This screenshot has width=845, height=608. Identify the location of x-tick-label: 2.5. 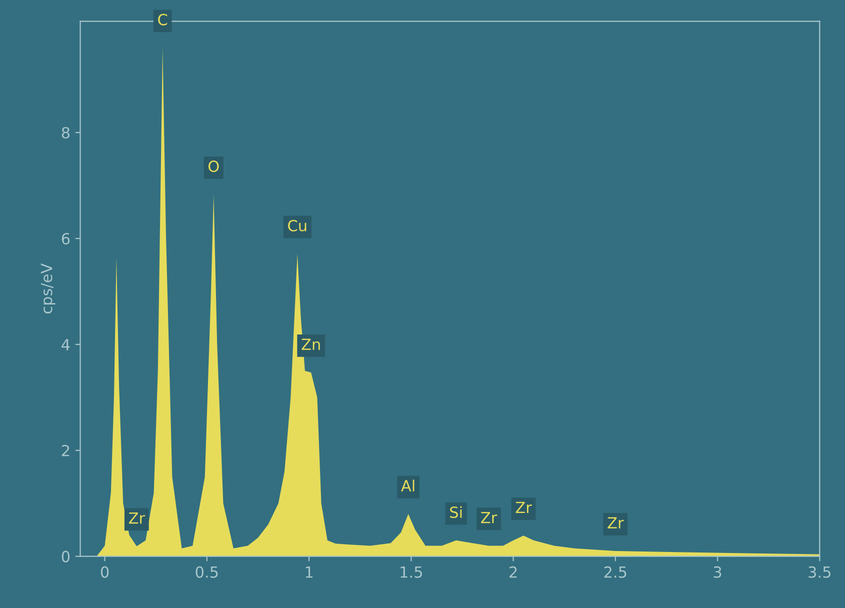
(615, 572).